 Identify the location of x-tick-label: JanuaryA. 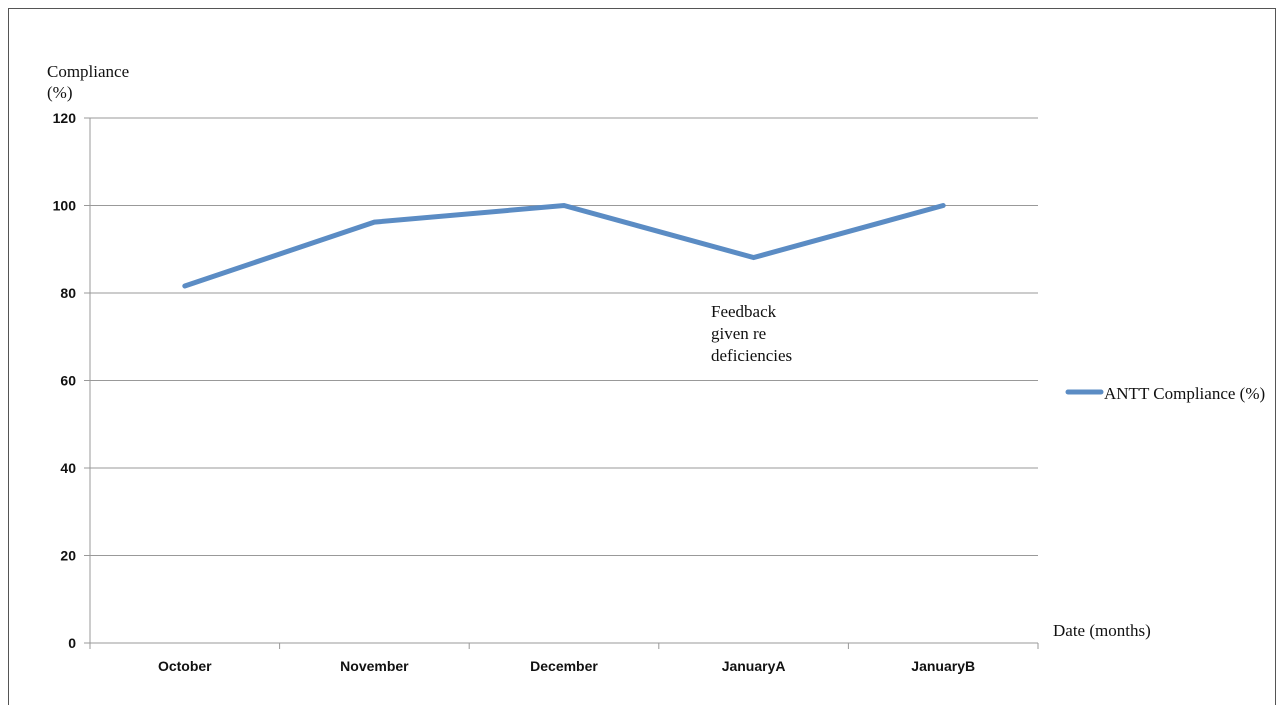
(754, 666).